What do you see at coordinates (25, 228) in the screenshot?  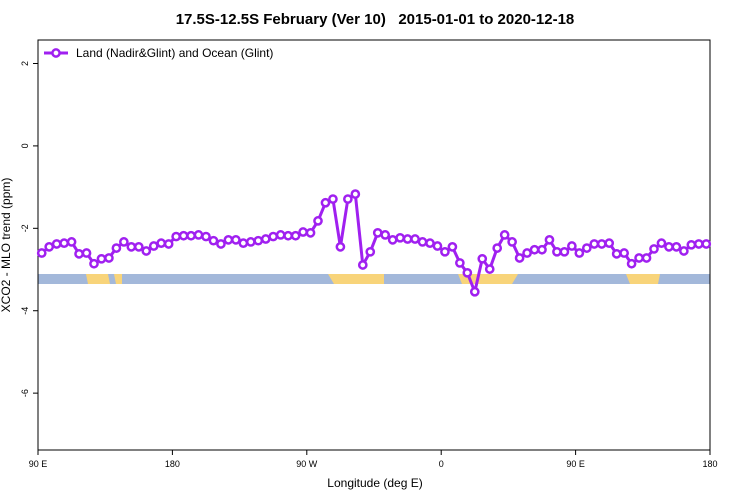 I see `y-tick-label: -2` at bounding box center [25, 228].